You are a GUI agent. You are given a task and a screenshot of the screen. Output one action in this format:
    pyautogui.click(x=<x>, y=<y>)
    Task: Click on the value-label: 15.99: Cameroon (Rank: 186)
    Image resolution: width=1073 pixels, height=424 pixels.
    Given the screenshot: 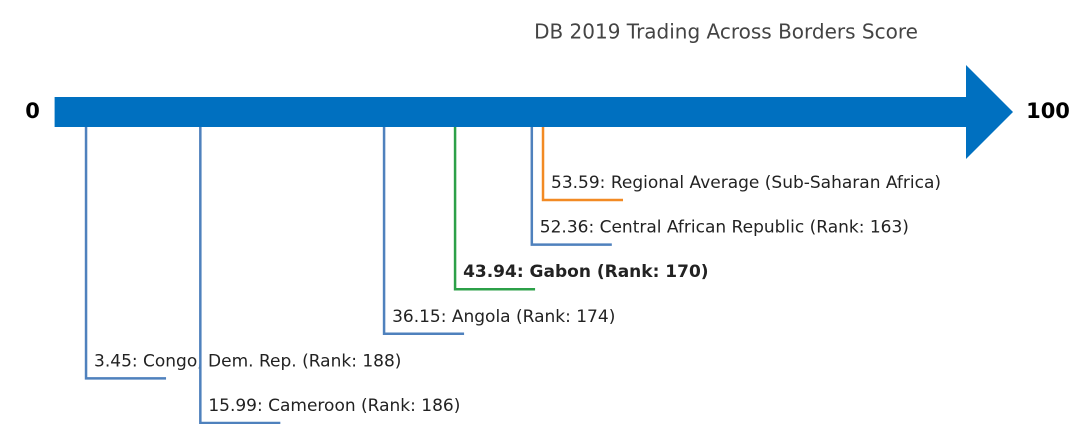 What is the action you would take?
    pyautogui.click(x=334, y=406)
    